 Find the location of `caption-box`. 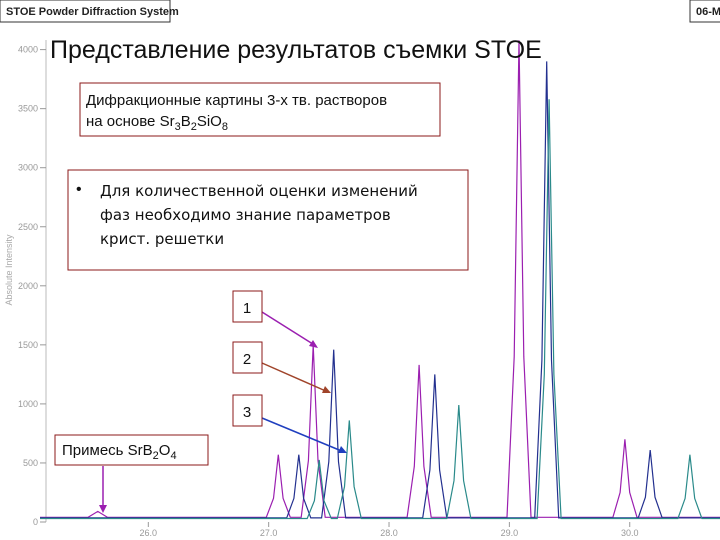

caption-box is located at coordinates (260, 109).